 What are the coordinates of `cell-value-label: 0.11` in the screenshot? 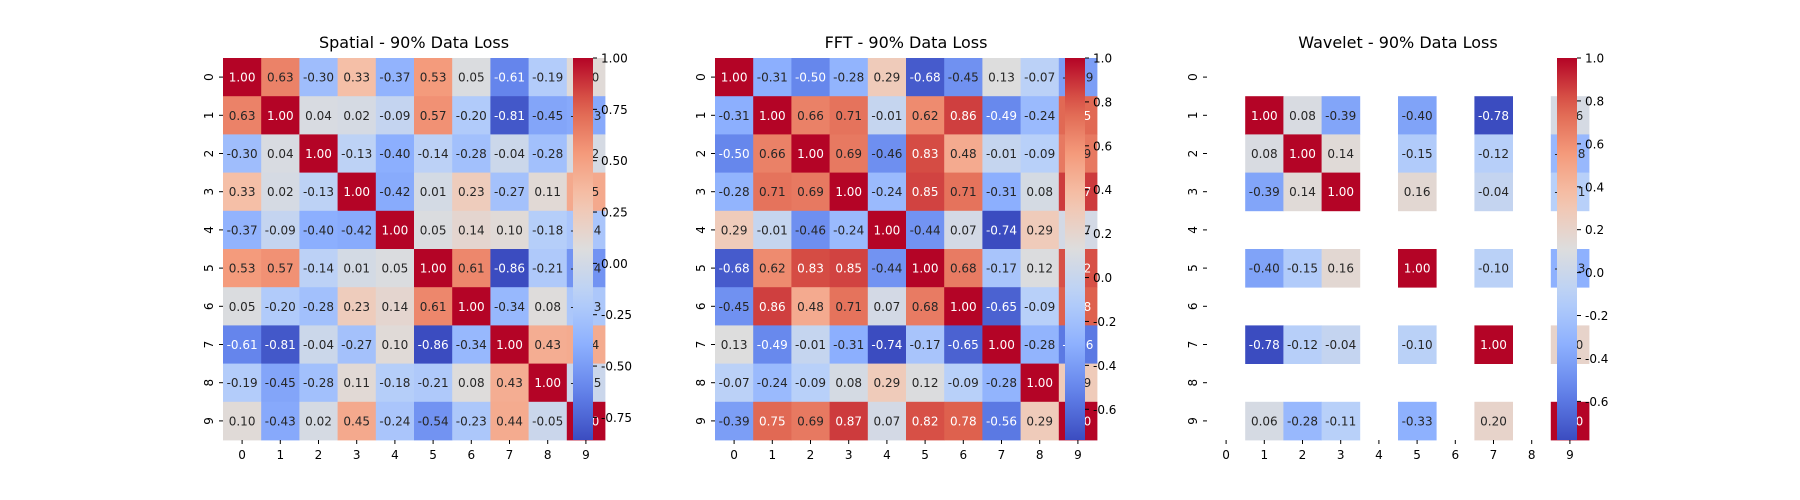 It's located at (547, 192).